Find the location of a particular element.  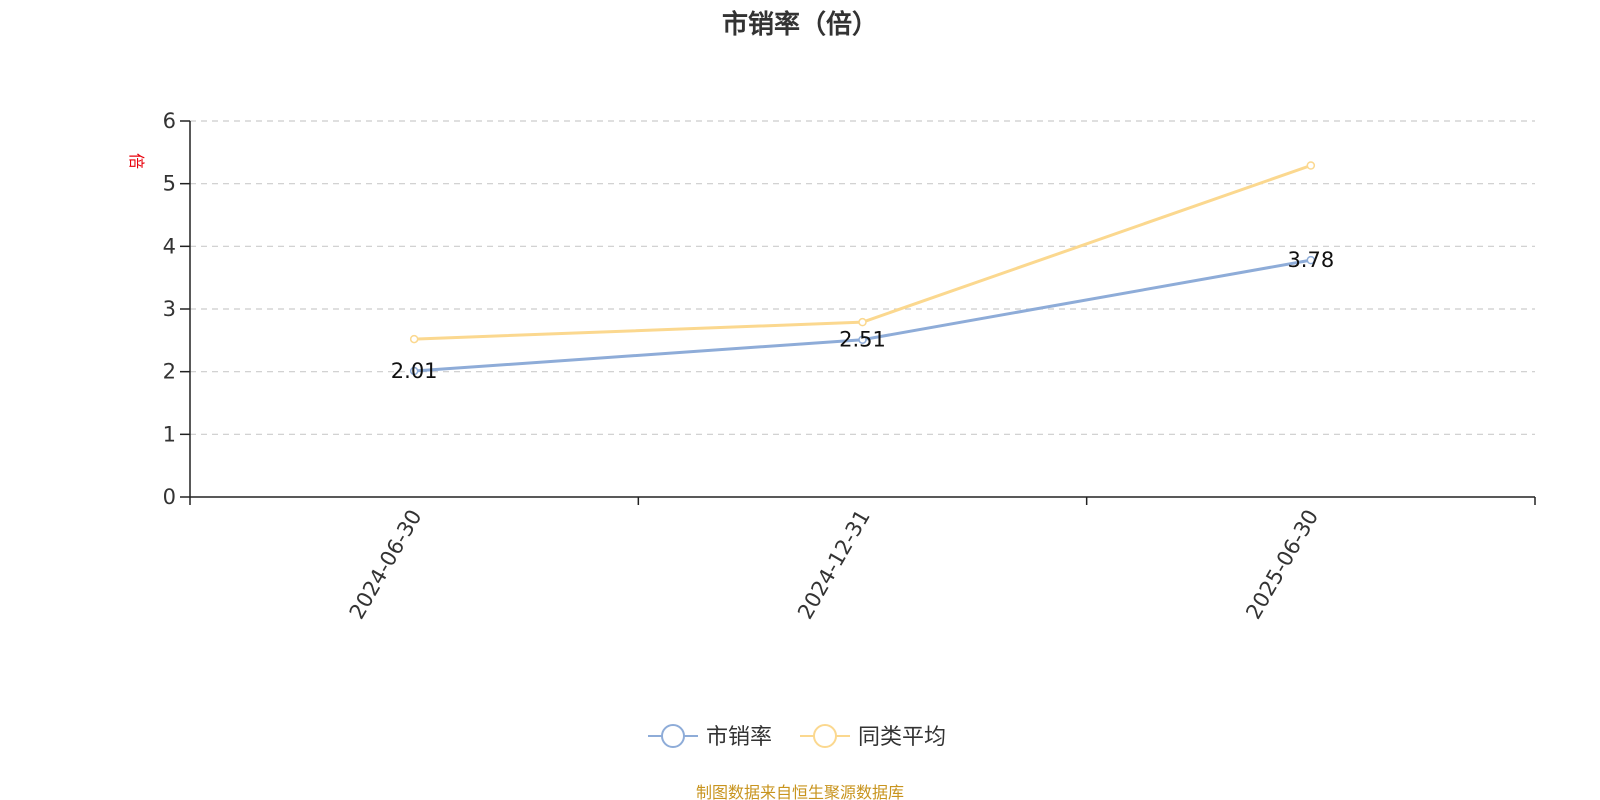

legend-item-1: 同类平均 is located at coordinates (873, 737).